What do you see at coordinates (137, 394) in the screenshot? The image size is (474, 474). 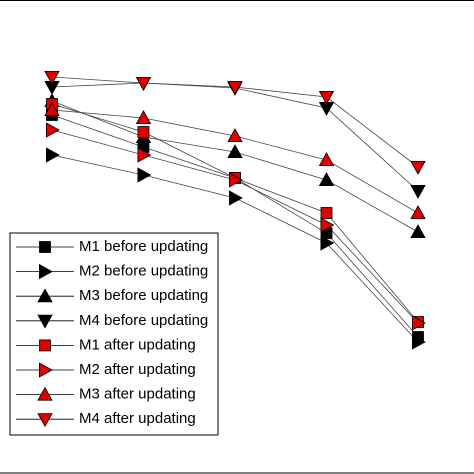 I see `legend-label: M3 after updating` at bounding box center [137, 394].